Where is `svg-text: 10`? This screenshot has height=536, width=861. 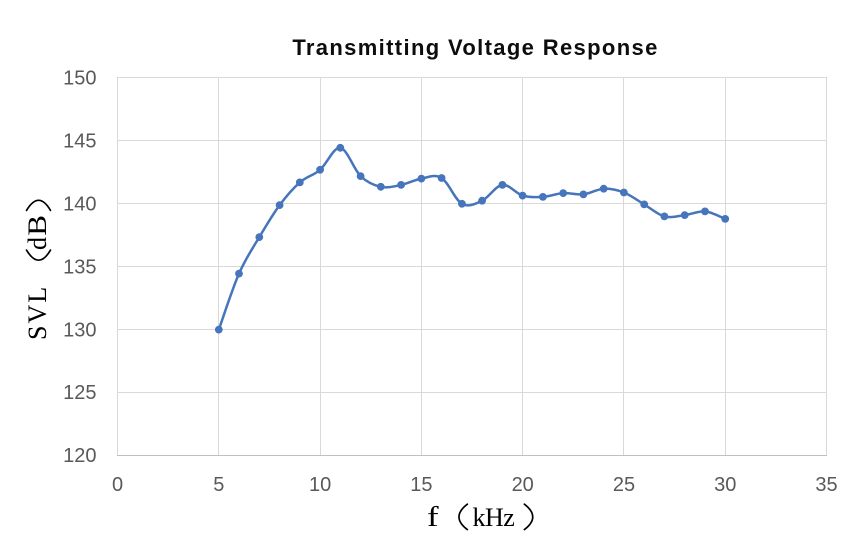 svg-text: 10 is located at coordinates (320, 485).